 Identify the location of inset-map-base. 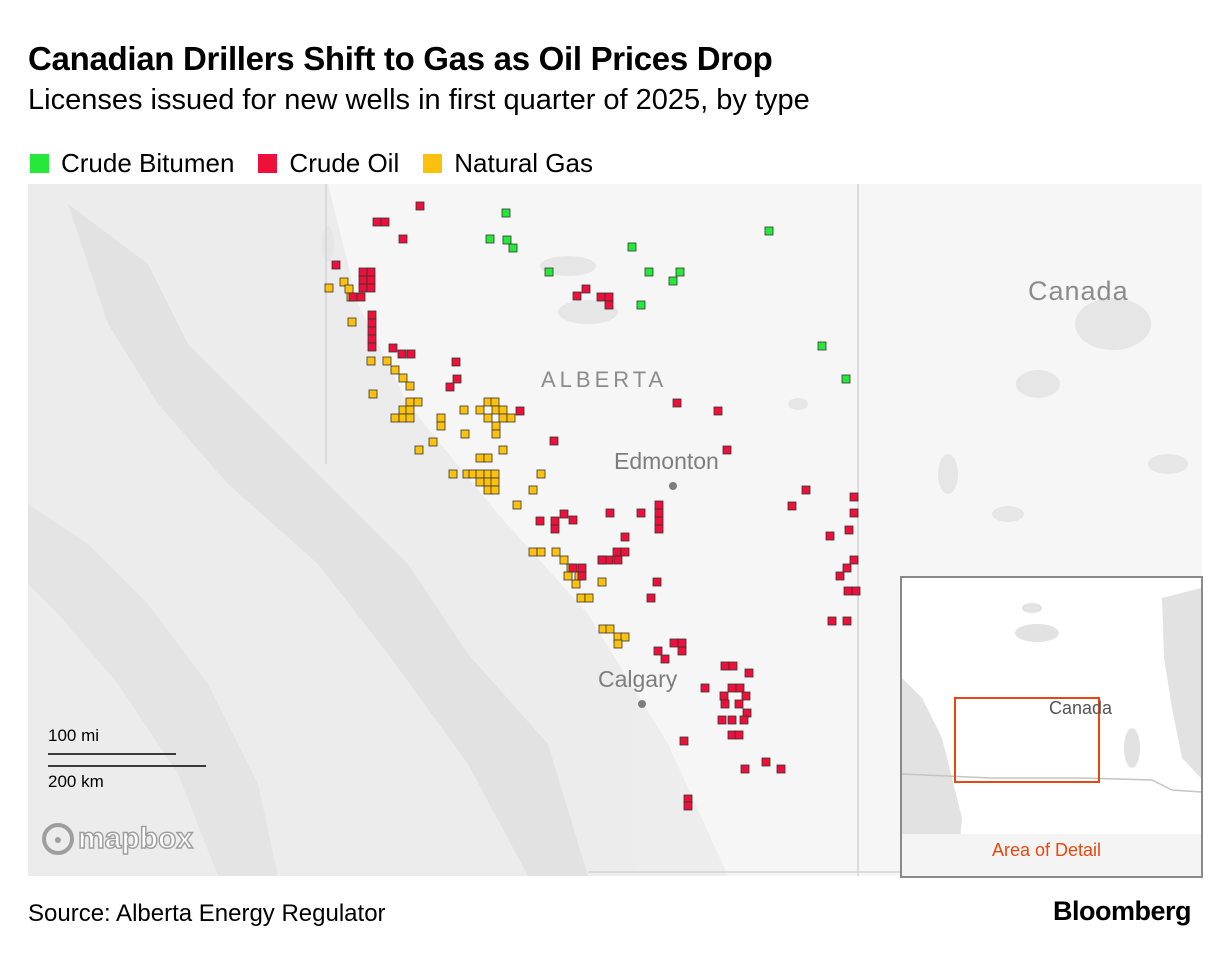
(1051, 727).